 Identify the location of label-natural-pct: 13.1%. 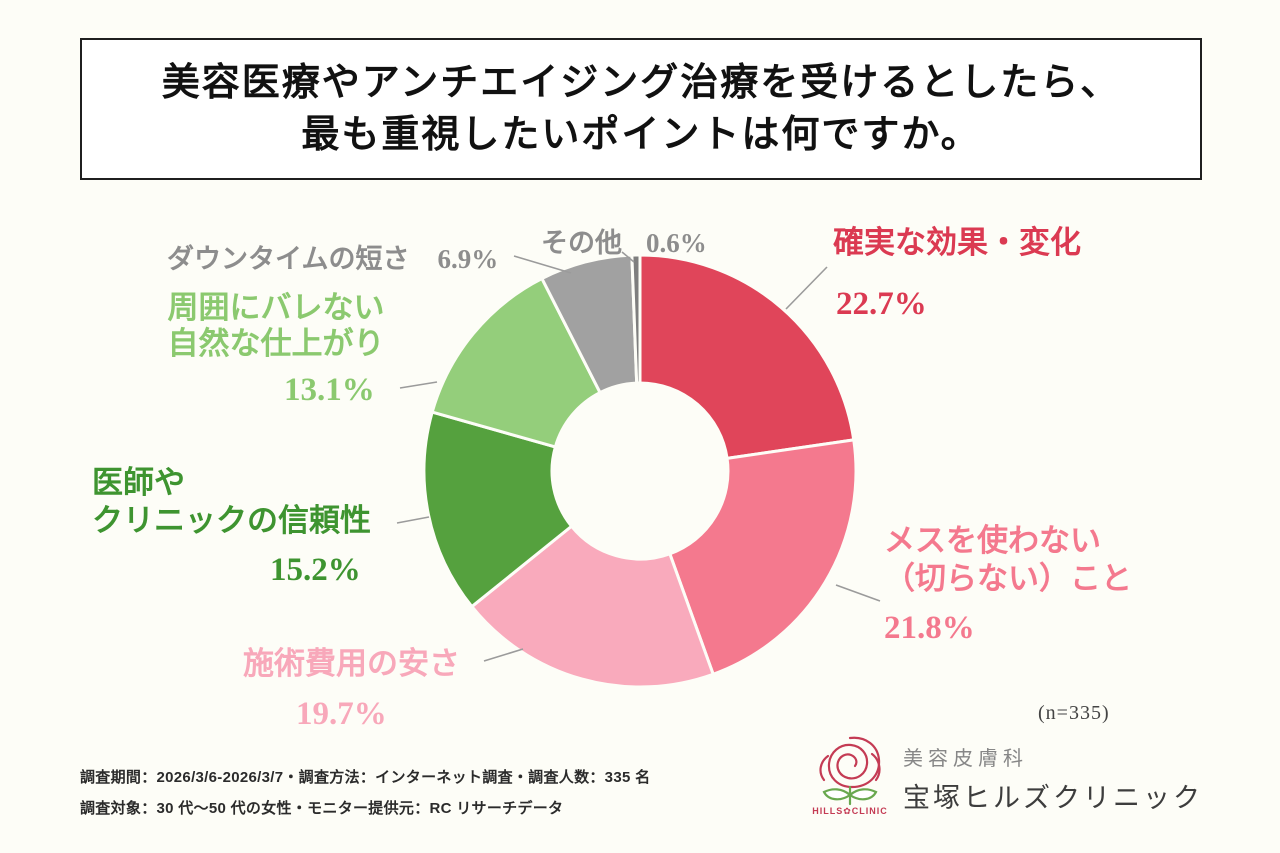
(329, 390).